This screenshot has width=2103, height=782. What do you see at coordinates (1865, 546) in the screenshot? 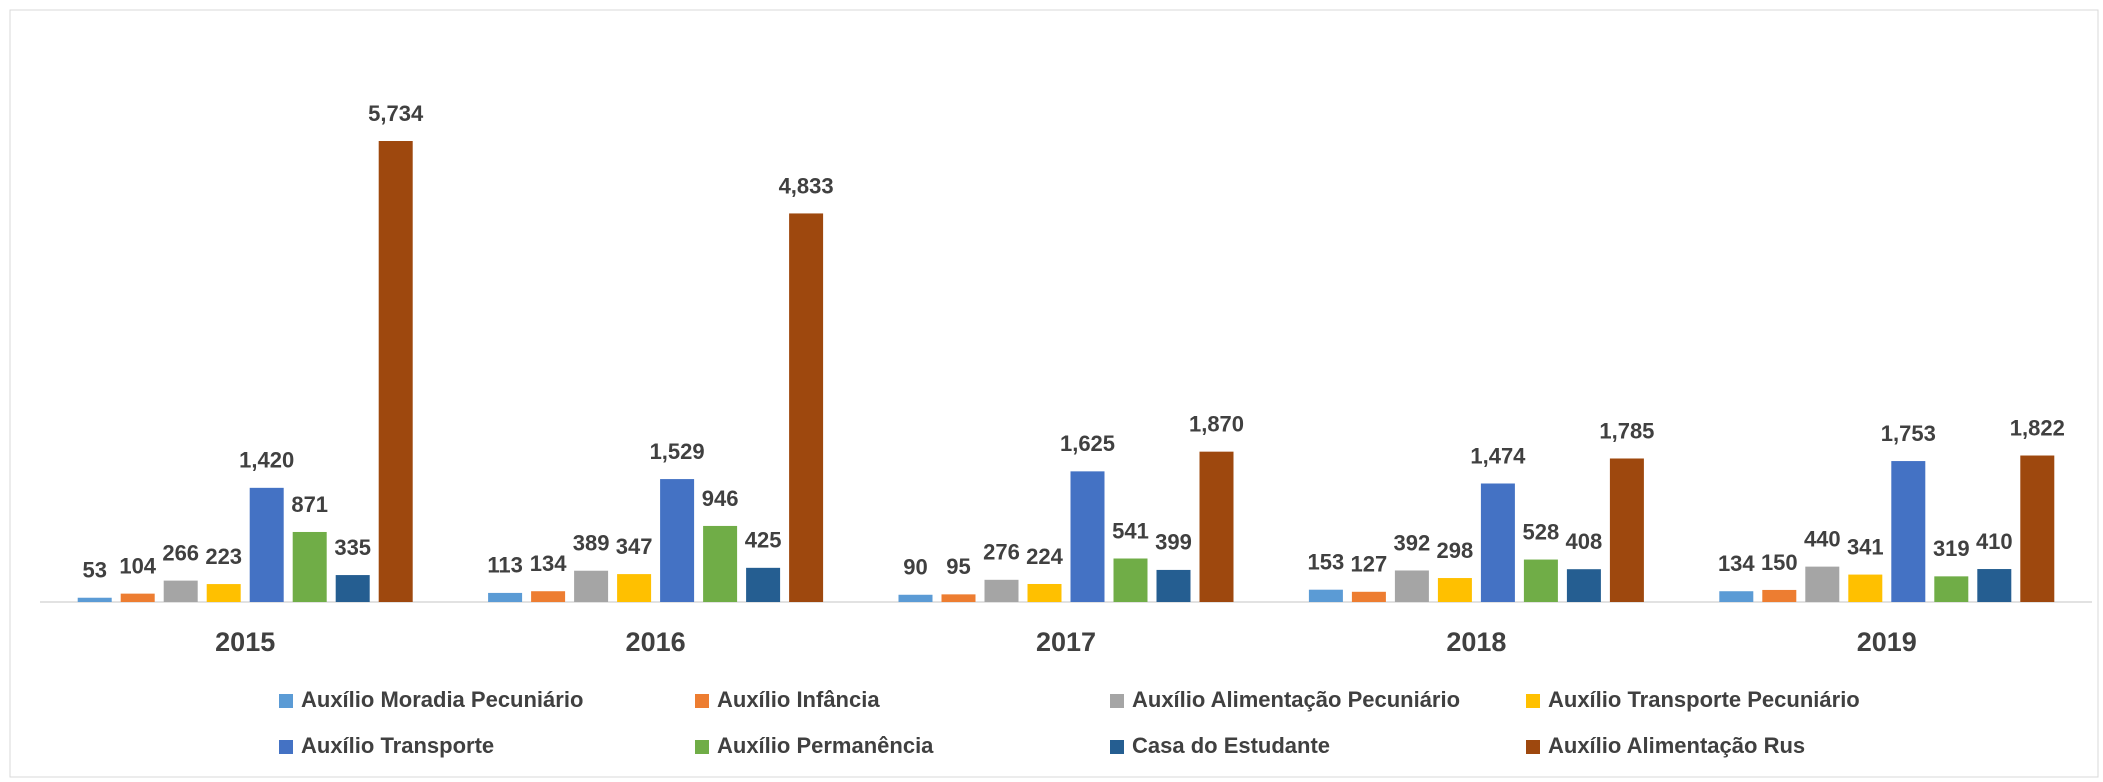
I see `data-label: 341` at bounding box center [1865, 546].